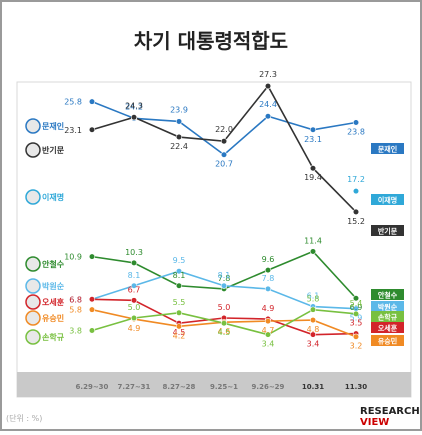 This screenshot has height=435, width=422. What do you see at coordinates (134, 252) in the screenshot?
I see `data-label: 10.3` at bounding box center [134, 252].